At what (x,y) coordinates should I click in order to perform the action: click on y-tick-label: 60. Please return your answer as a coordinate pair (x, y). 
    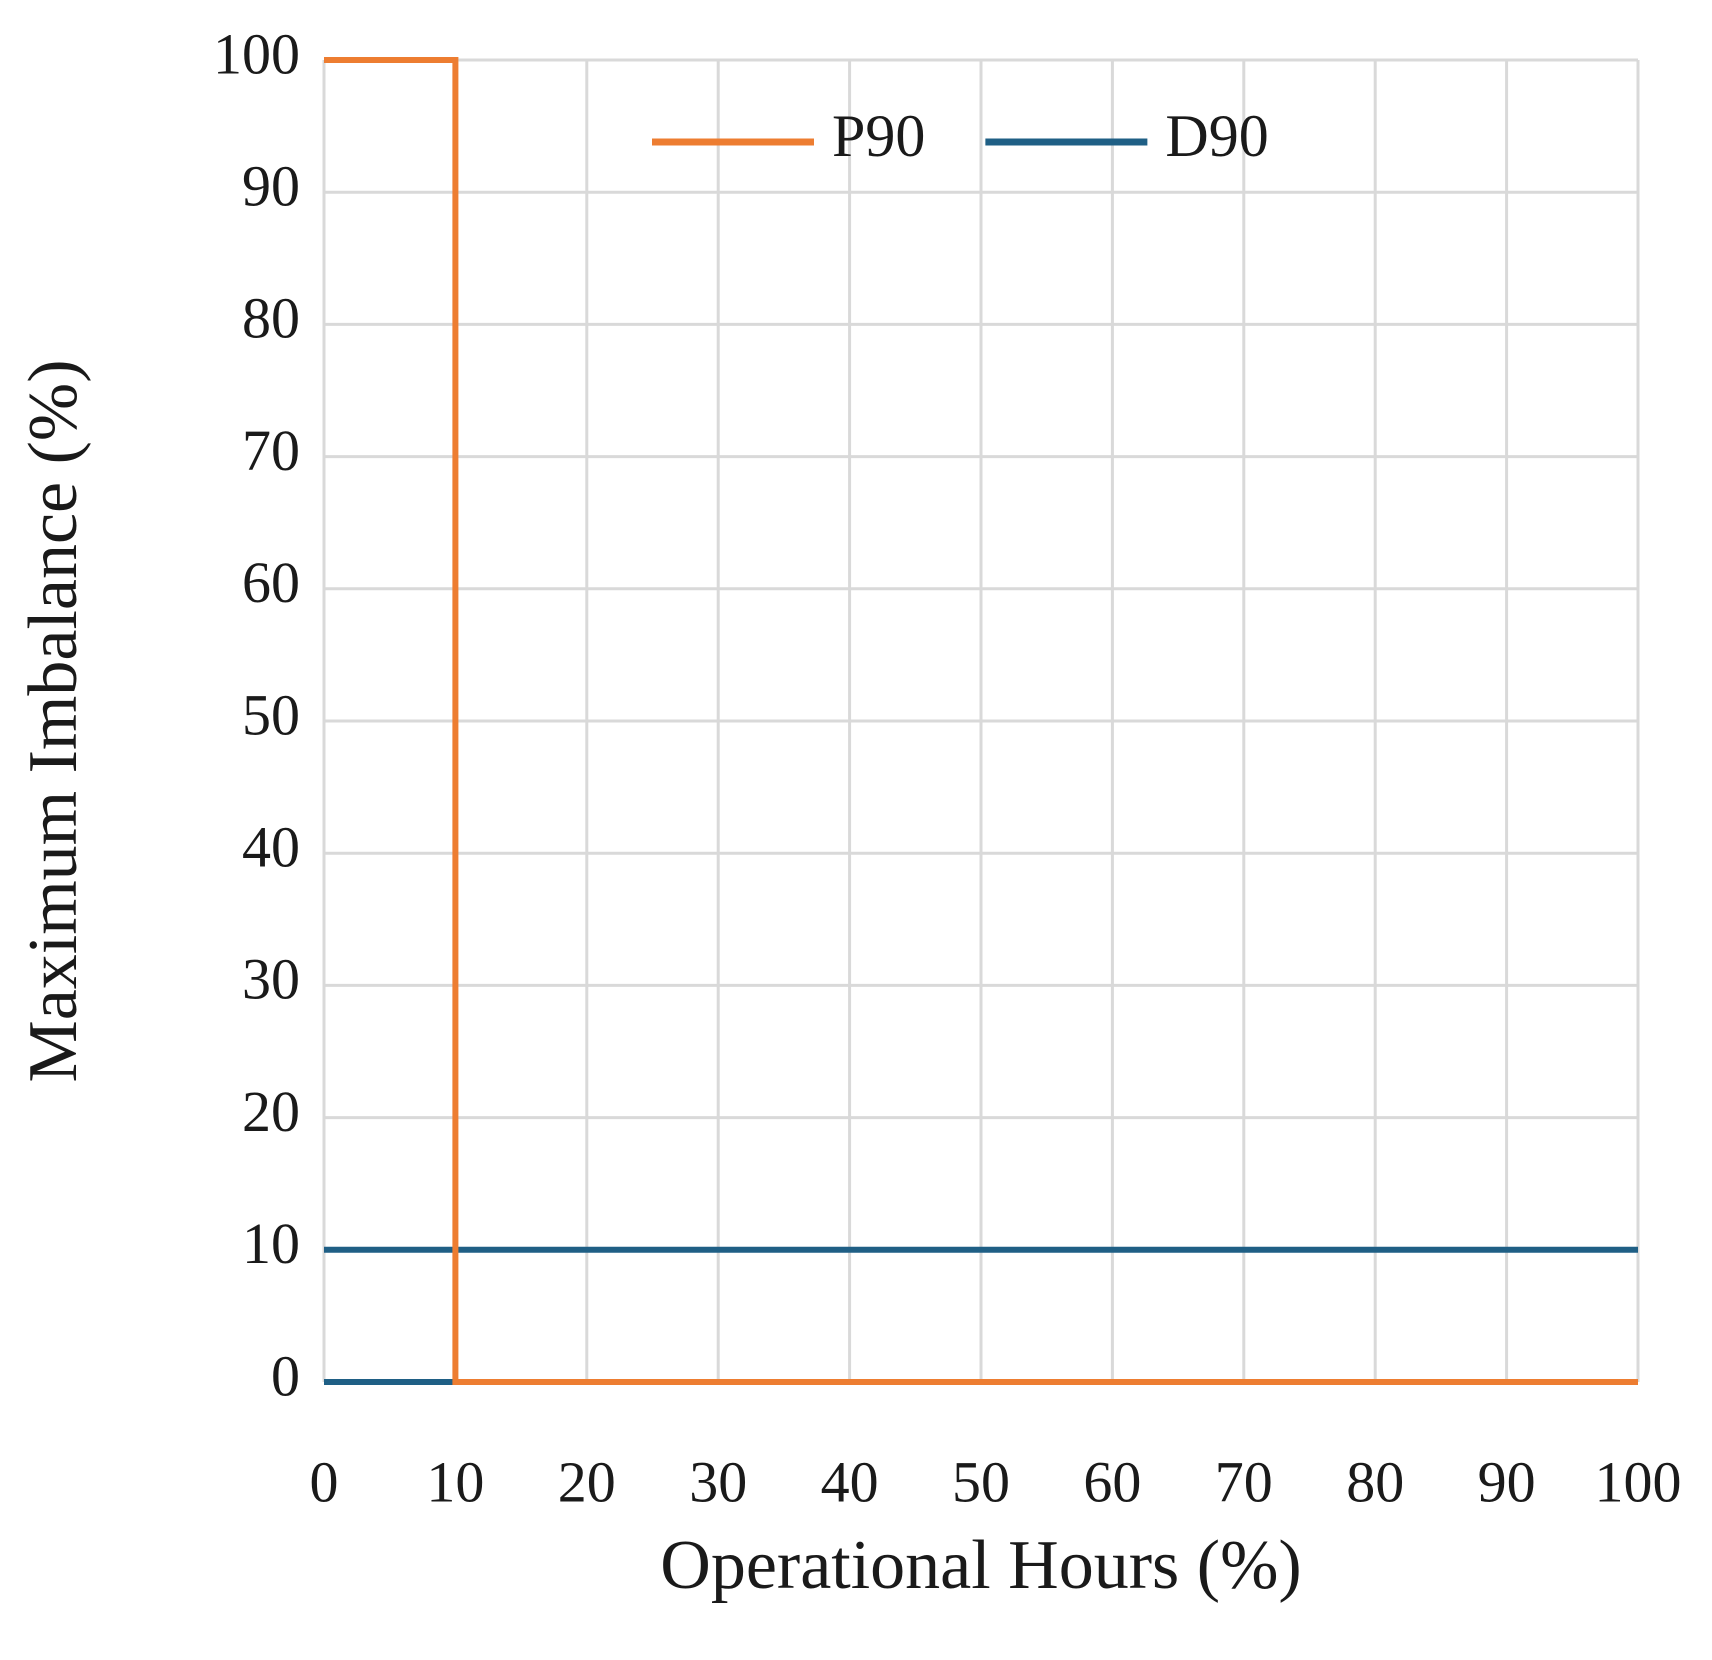
    Looking at the image, I should click on (271, 582).